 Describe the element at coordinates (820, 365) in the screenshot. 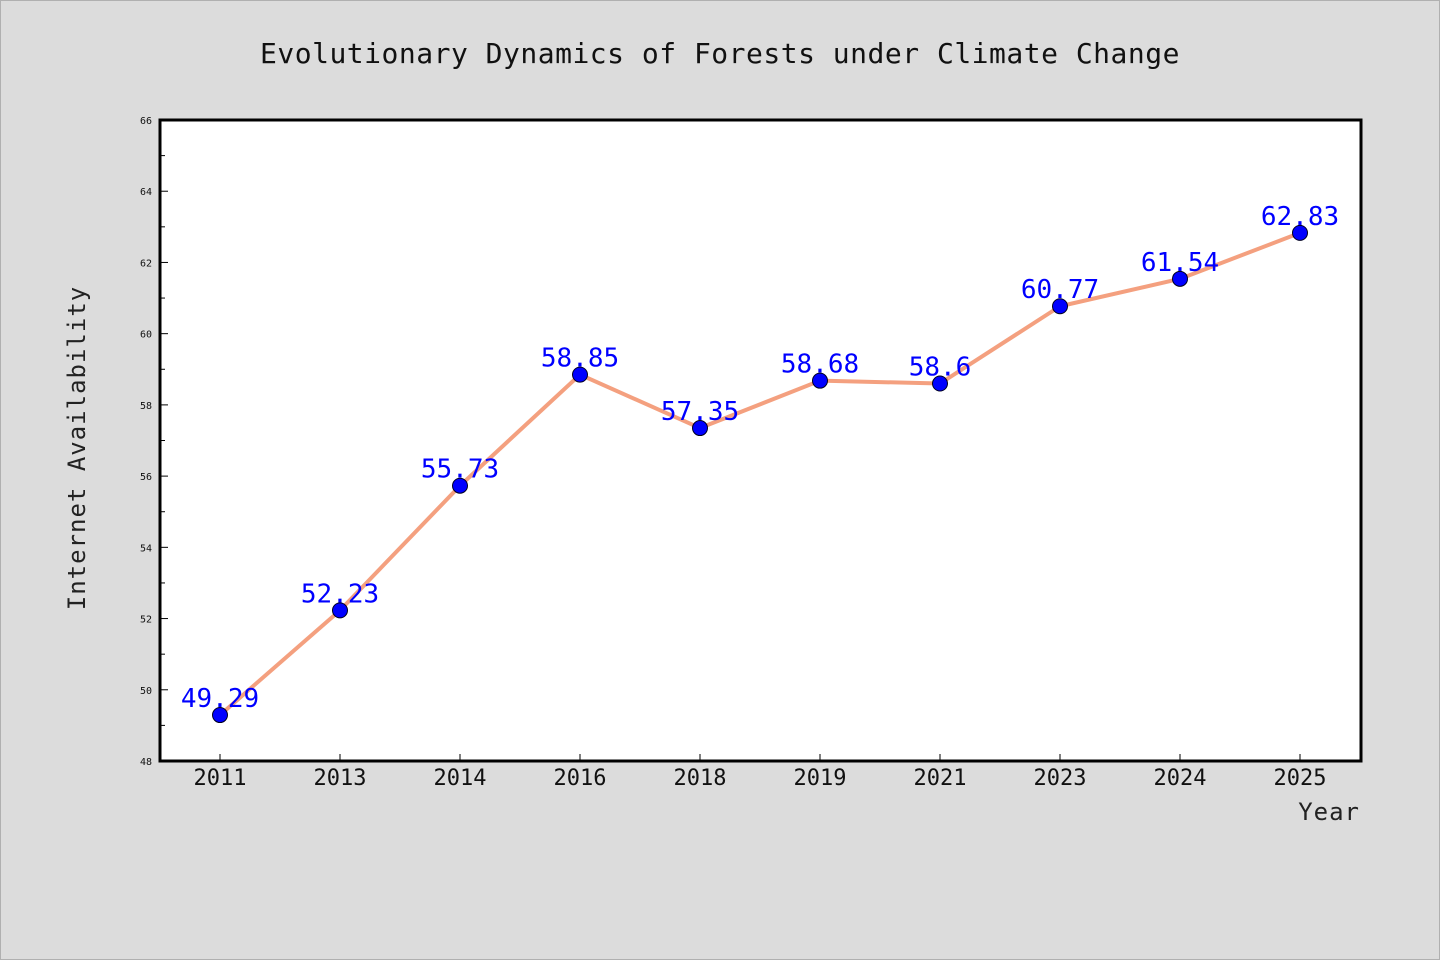

I see `data-label: 58.68` at that location.